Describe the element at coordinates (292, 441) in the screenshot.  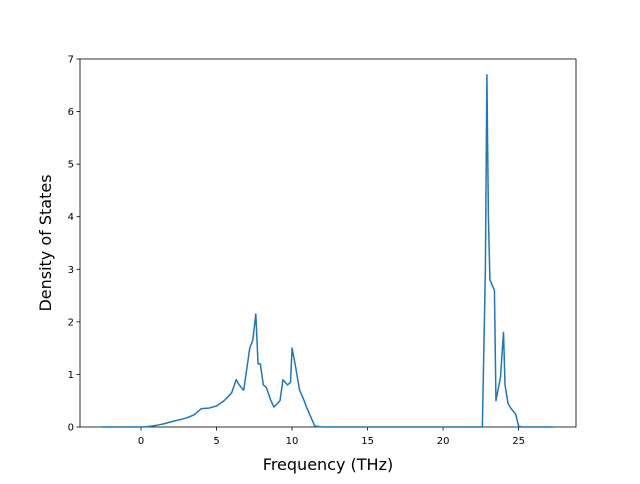
I see `x-tick-label: 10` at that location.